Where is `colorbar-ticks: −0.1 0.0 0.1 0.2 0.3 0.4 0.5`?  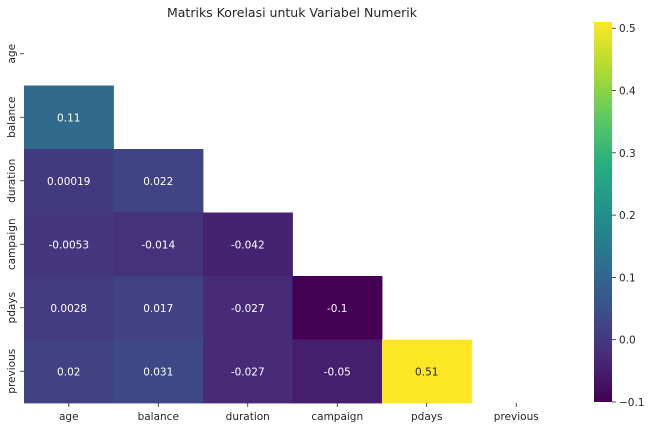 colorbar-ticks: −0.1 0.0 0.1 0.2 0.3 0.4 0.5 is located at coordinates (628, 216).